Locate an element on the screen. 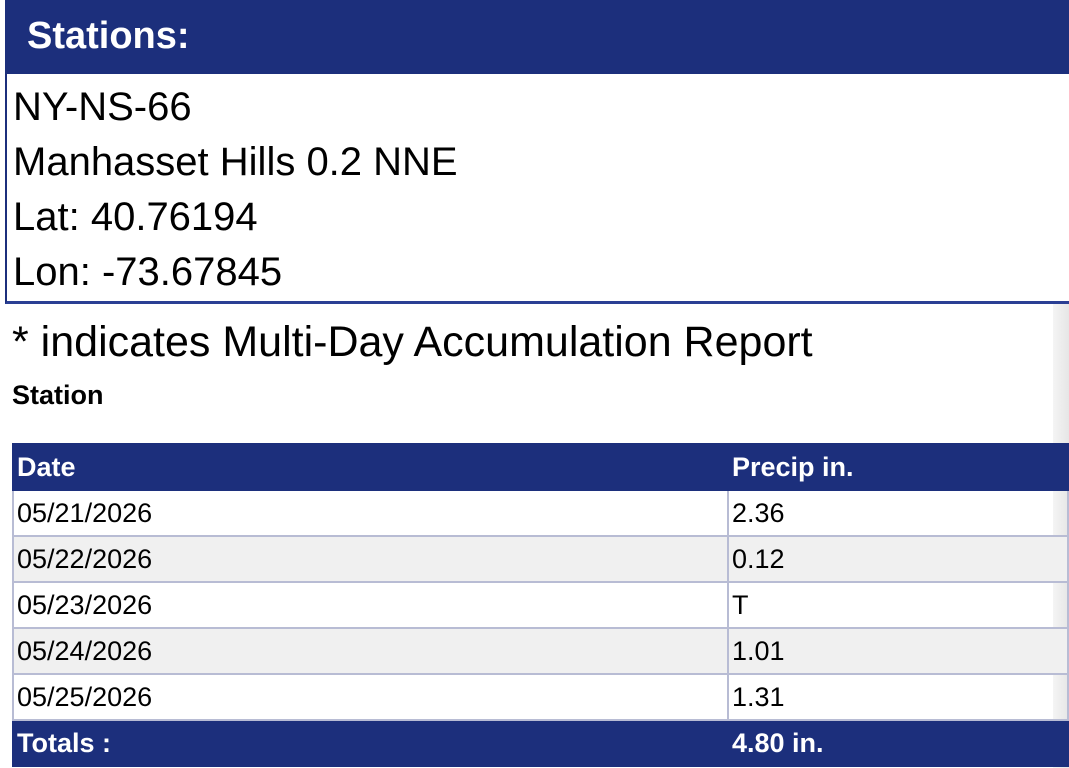 The width and height of the screenshot is (1069, 768). data-row: 05/24/2026 1.01 is located at coordinates (540, 651).